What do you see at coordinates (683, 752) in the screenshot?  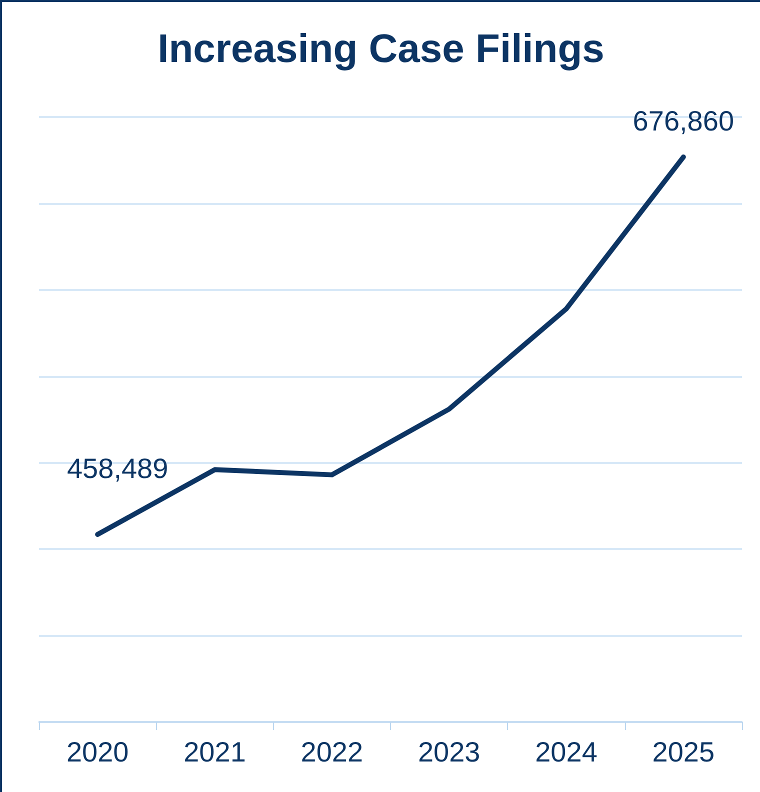 I see `x-tick-label: 2025` at bounding box center [683, 752].